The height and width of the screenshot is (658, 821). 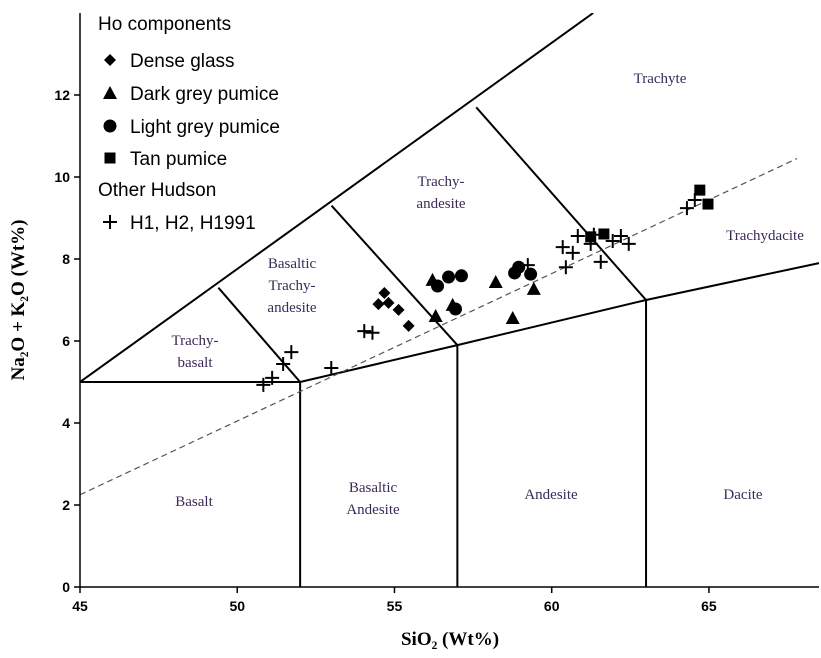 What do you see at coordinates (80, 606) in the screenshot?
I see `x-tick-label: 45` at bounding box center [80, 606].